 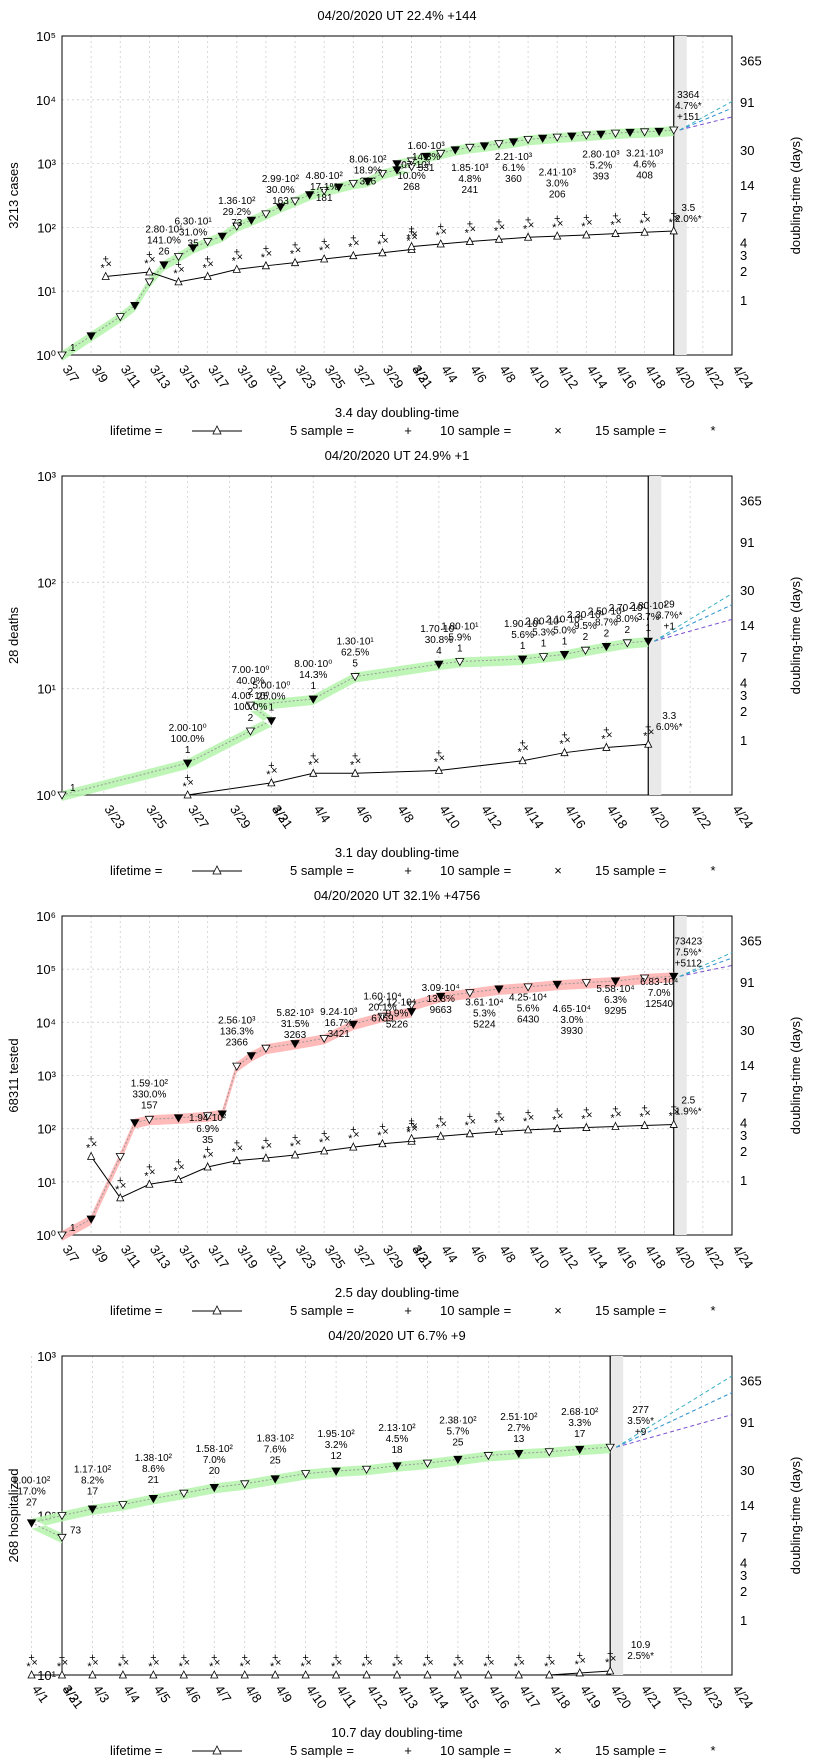 What do you see at coordinates (13, 635) in the screenshot?
I see `y-axis-label: 28 deaths` at bounding box center [13, 635].